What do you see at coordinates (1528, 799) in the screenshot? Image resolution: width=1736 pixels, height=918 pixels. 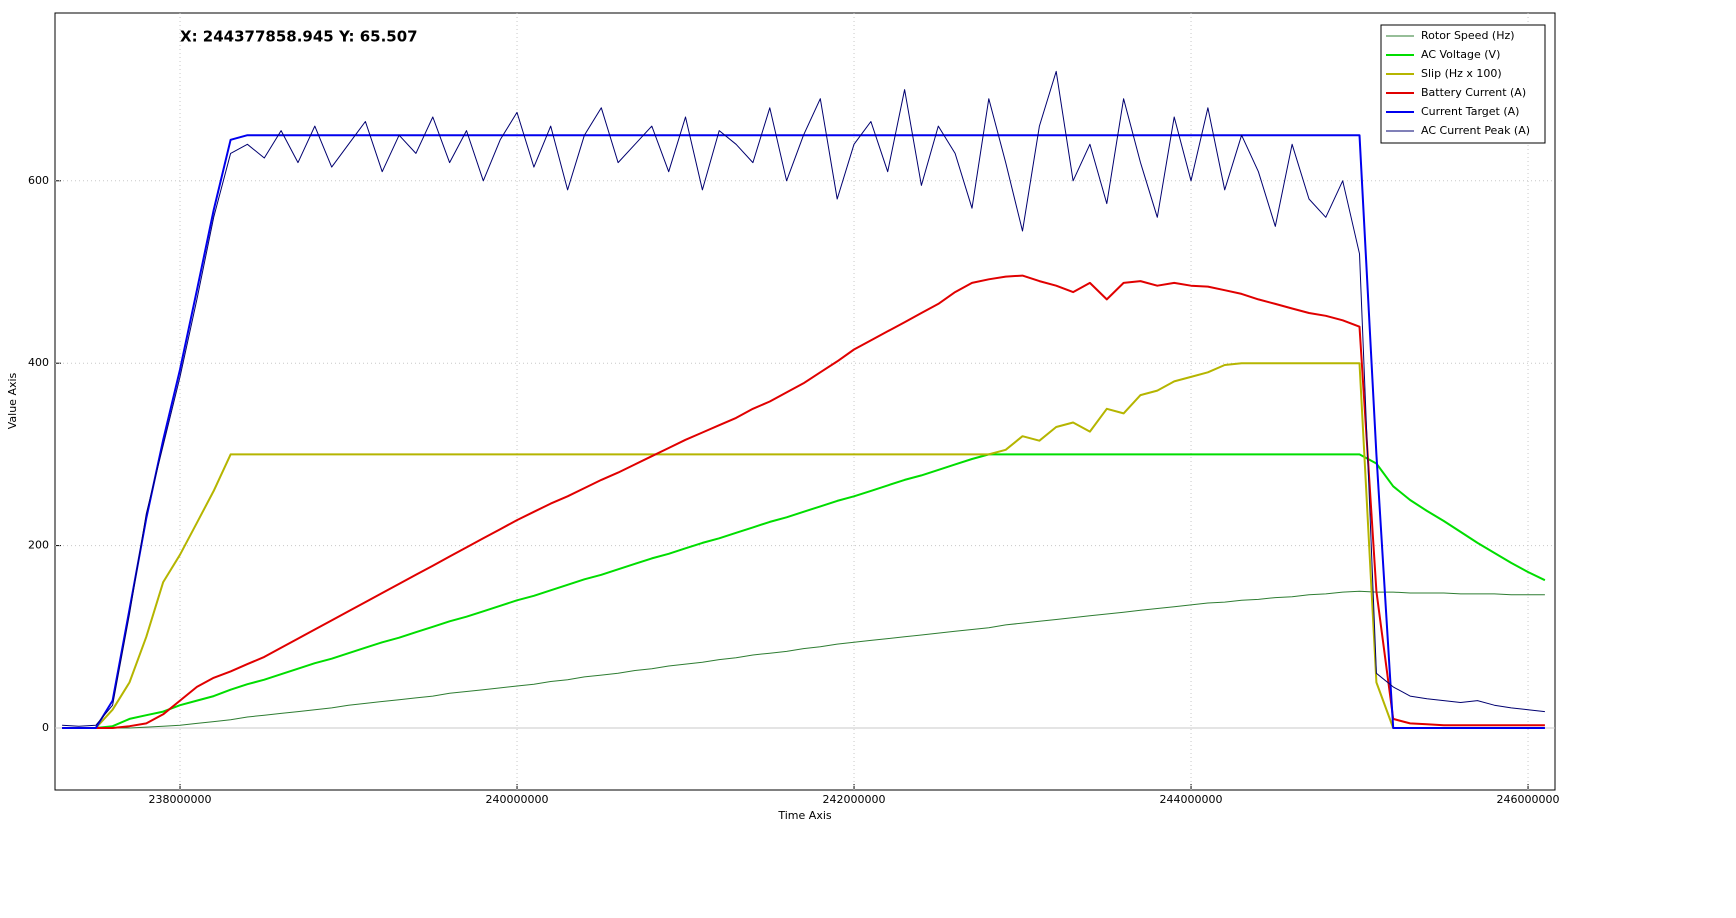 I see `x-tick-label: 246000000` at bounding box center [1528, 799].